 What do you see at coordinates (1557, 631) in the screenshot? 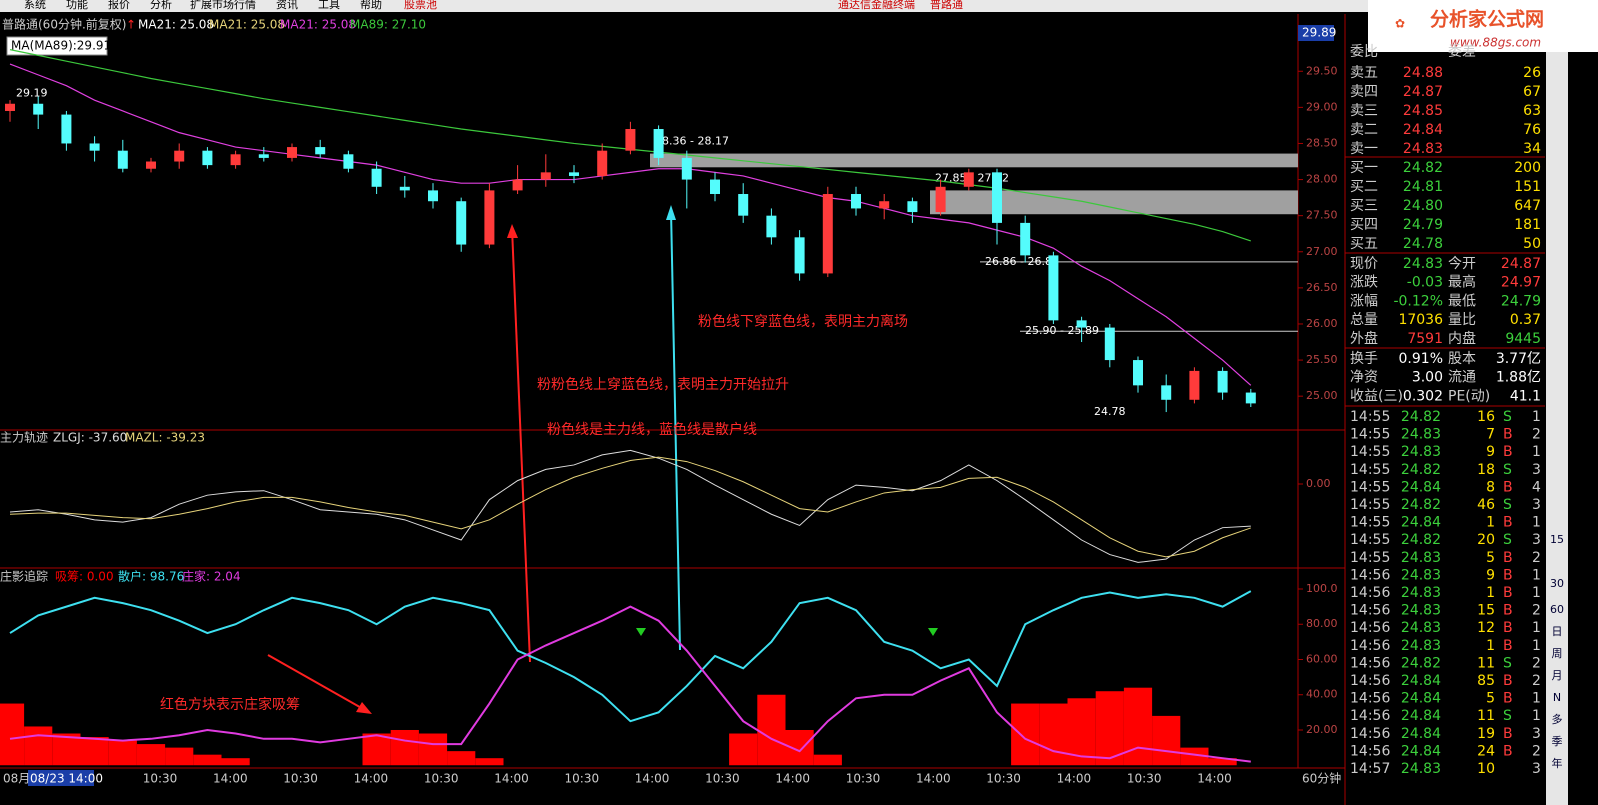
I see `period-button: 日` at bounding box center [1557, 631].